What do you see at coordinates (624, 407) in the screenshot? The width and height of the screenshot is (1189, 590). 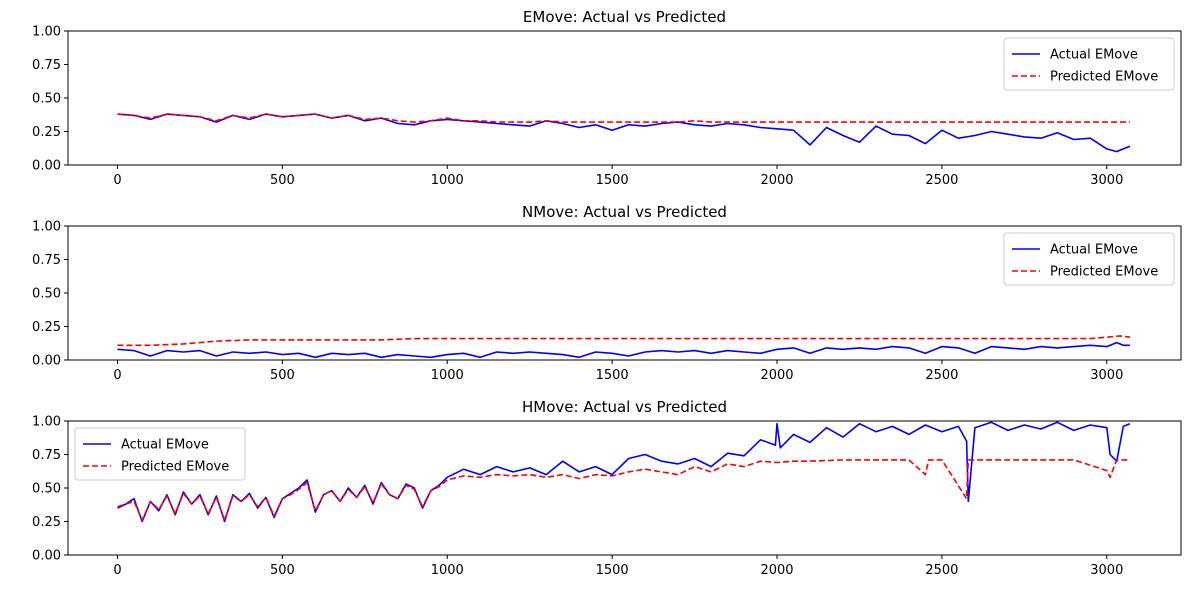 I see `chart-title: HMove: Actual vs Predicted` at bounding box center [624, 407].